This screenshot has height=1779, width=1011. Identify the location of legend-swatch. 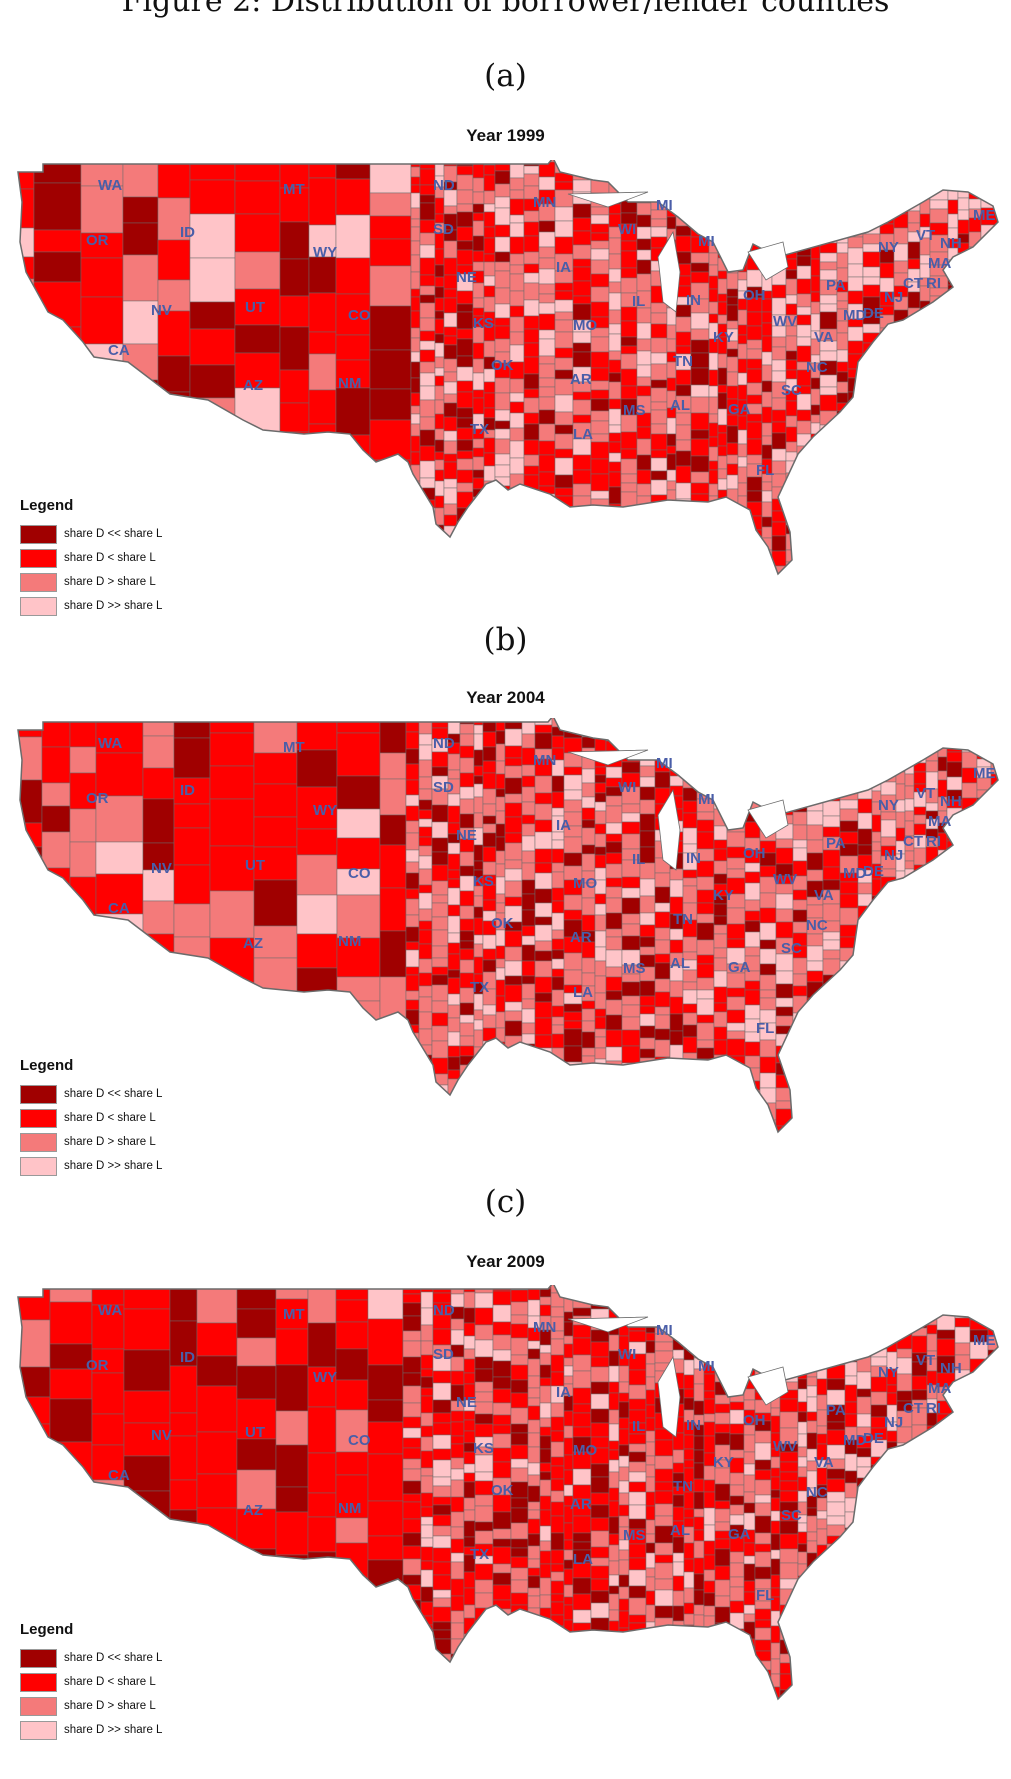
(38, 1142).